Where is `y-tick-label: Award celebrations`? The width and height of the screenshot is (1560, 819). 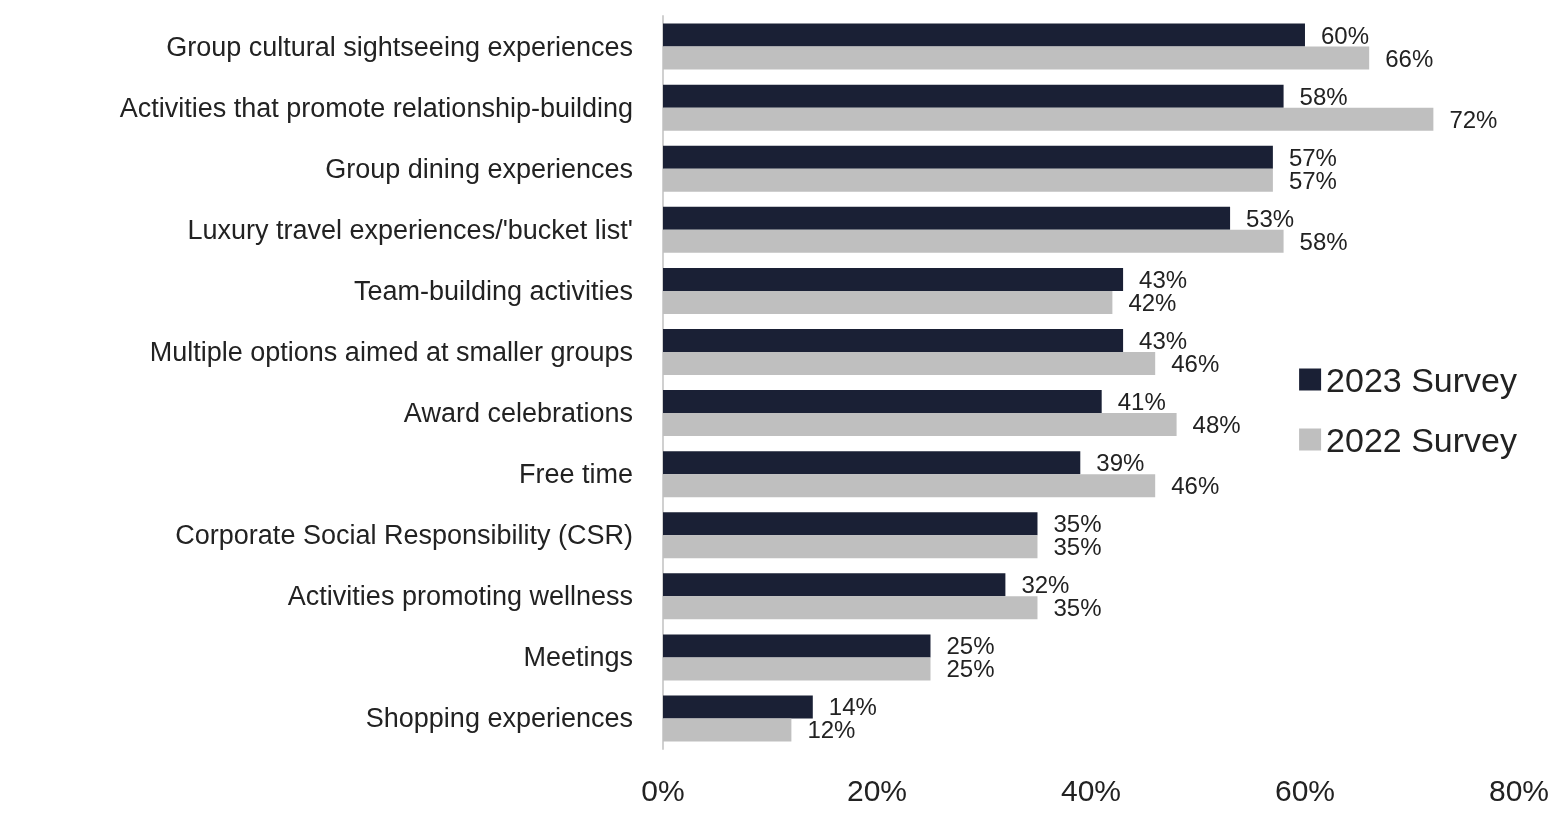
y-tick-label: Award celebrations is located at coordinates (518, 413).